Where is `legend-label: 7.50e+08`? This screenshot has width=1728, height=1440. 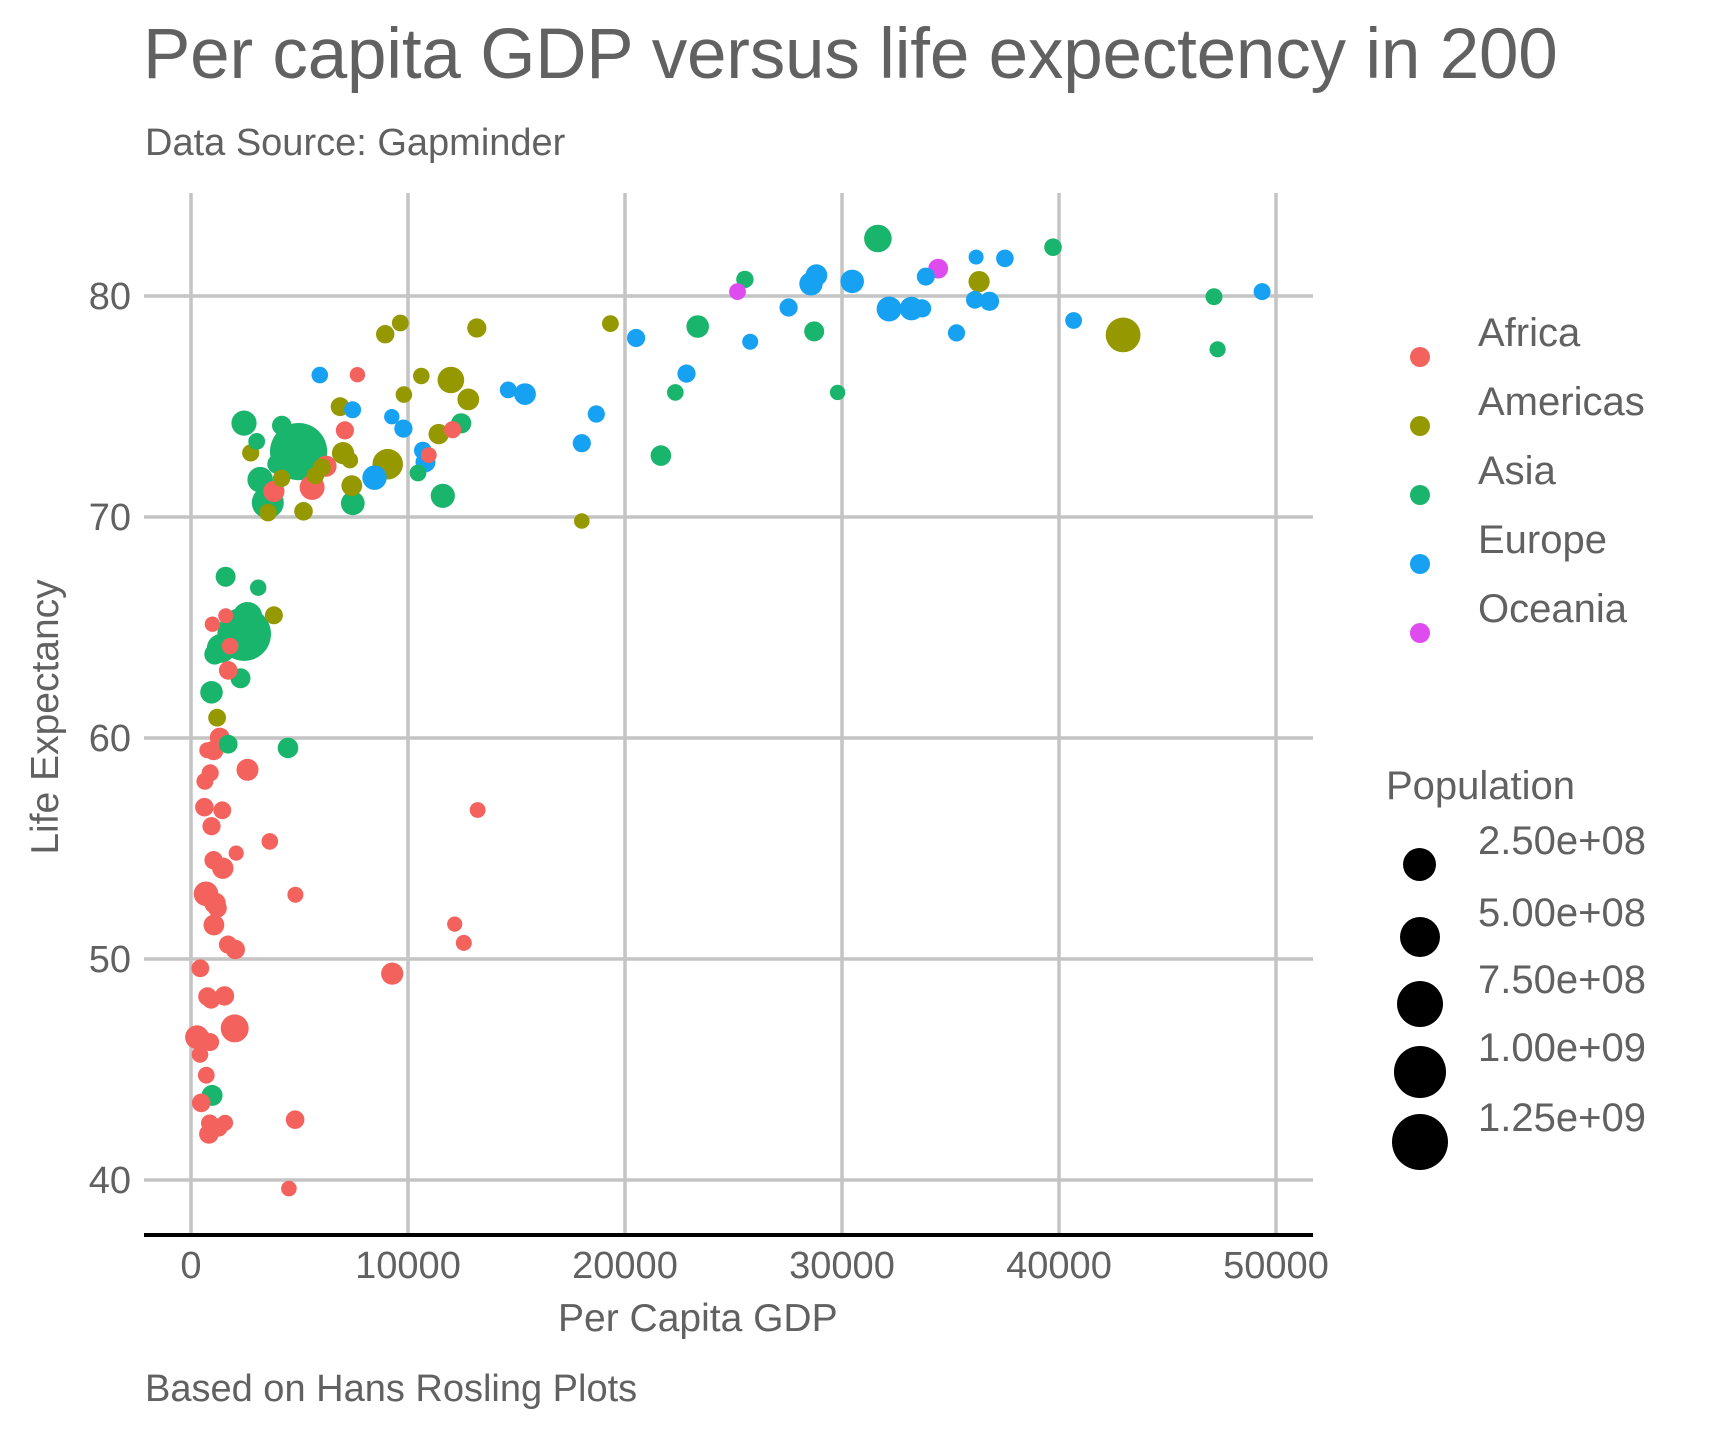 legend-label: 7.50e+08 is located at coordinates (1562, 979).